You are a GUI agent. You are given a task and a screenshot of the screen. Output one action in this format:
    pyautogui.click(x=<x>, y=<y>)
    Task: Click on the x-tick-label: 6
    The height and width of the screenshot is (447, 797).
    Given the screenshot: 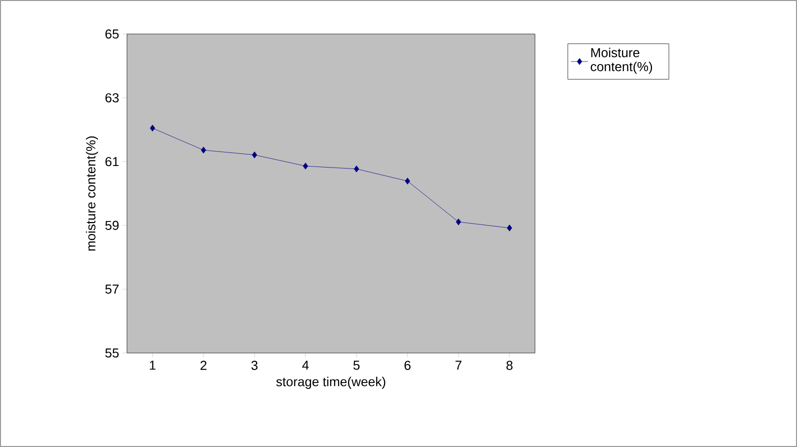 What is the action you would take?
    pyautogui.click(x=407, y=365)
    